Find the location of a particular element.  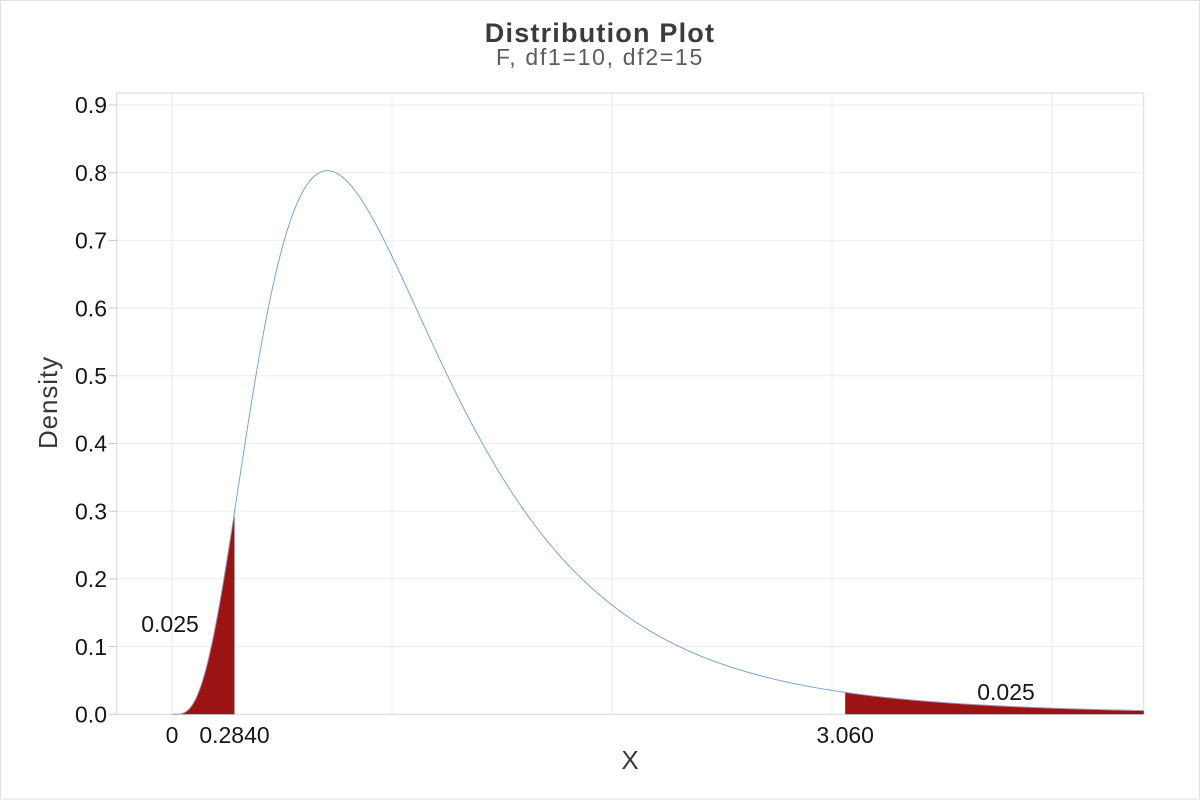

svg-text: 0.2840 is located at coordinates (234, 735).